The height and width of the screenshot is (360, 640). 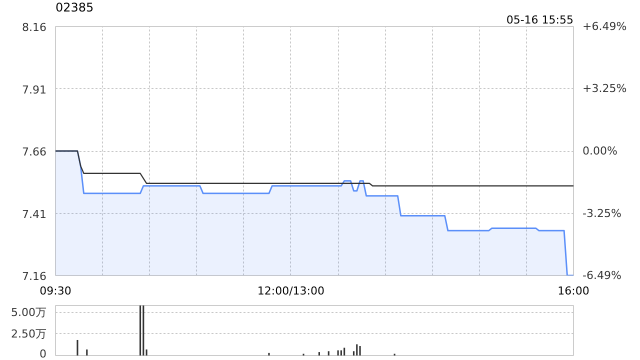 What do you see at coordinates (291, 291) in the screenshot?
I see `x-tick-label: 12:00/13:00` at bounding box center [291, 291].